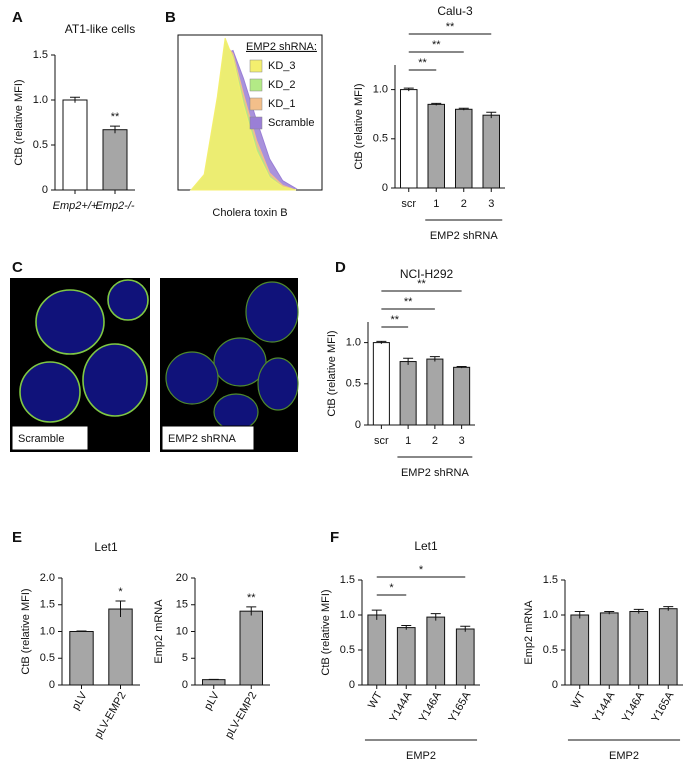  What do you see at coordinates (459, 706) in the screenshot?
I see `x-tick-label: Y165A` at bounding box center [459, 706].